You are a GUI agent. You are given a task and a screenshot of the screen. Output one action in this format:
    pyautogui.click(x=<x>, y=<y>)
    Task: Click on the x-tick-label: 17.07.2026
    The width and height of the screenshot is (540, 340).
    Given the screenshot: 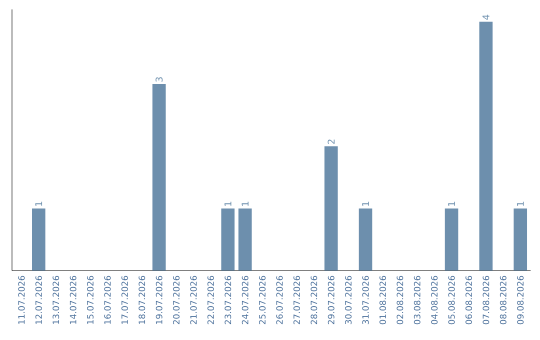 What is the action you would take?
    pyautogui.click(x=124, y=300)
    